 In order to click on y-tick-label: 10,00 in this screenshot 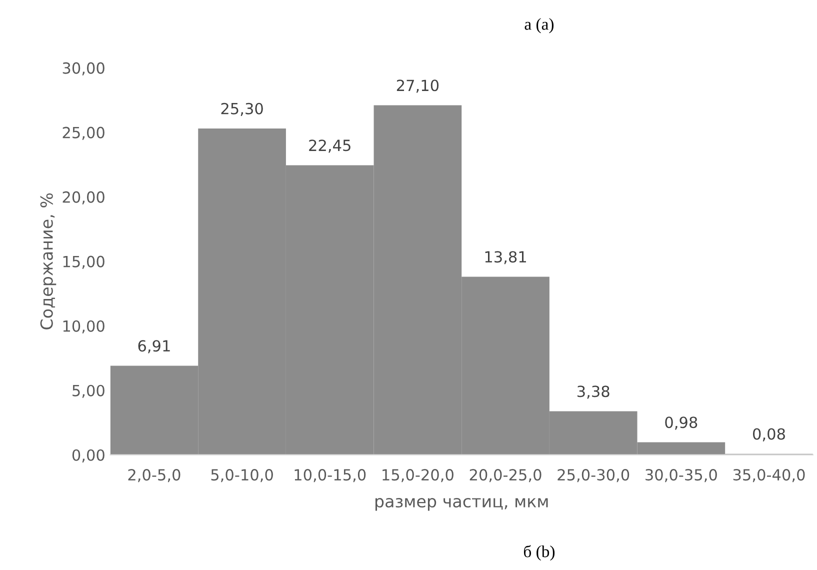, I will do `click(83, 327)`.